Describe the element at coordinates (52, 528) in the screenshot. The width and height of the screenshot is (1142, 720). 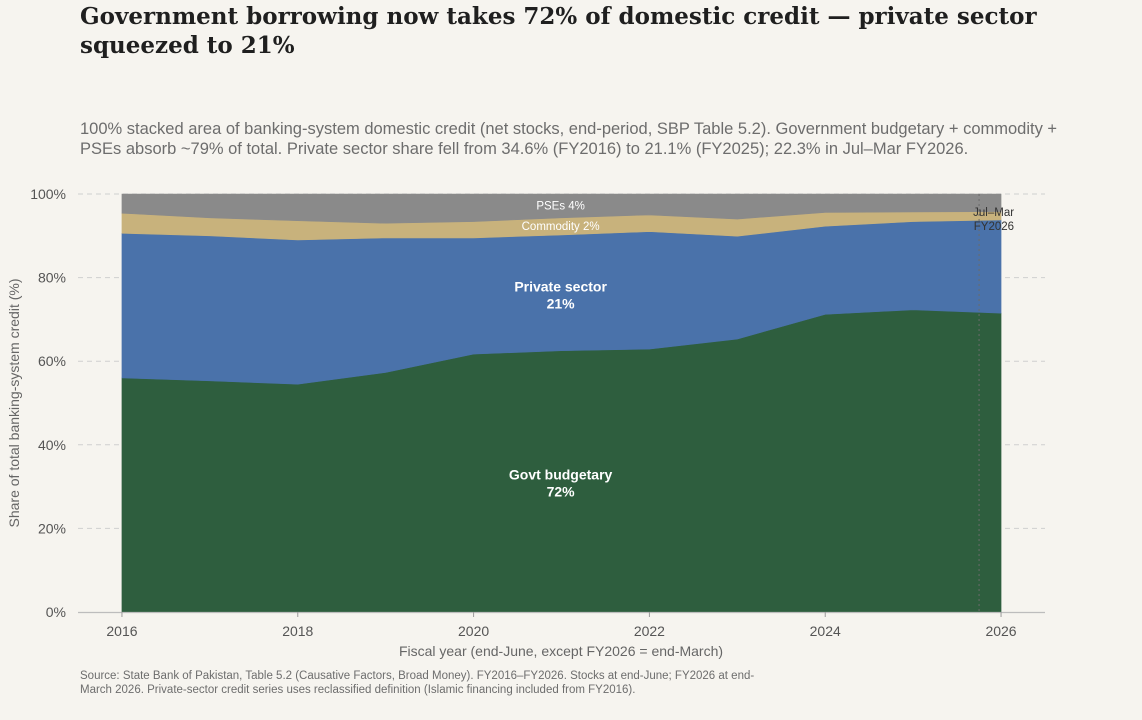
I see `y-tick-label-20: 20%` at that location.